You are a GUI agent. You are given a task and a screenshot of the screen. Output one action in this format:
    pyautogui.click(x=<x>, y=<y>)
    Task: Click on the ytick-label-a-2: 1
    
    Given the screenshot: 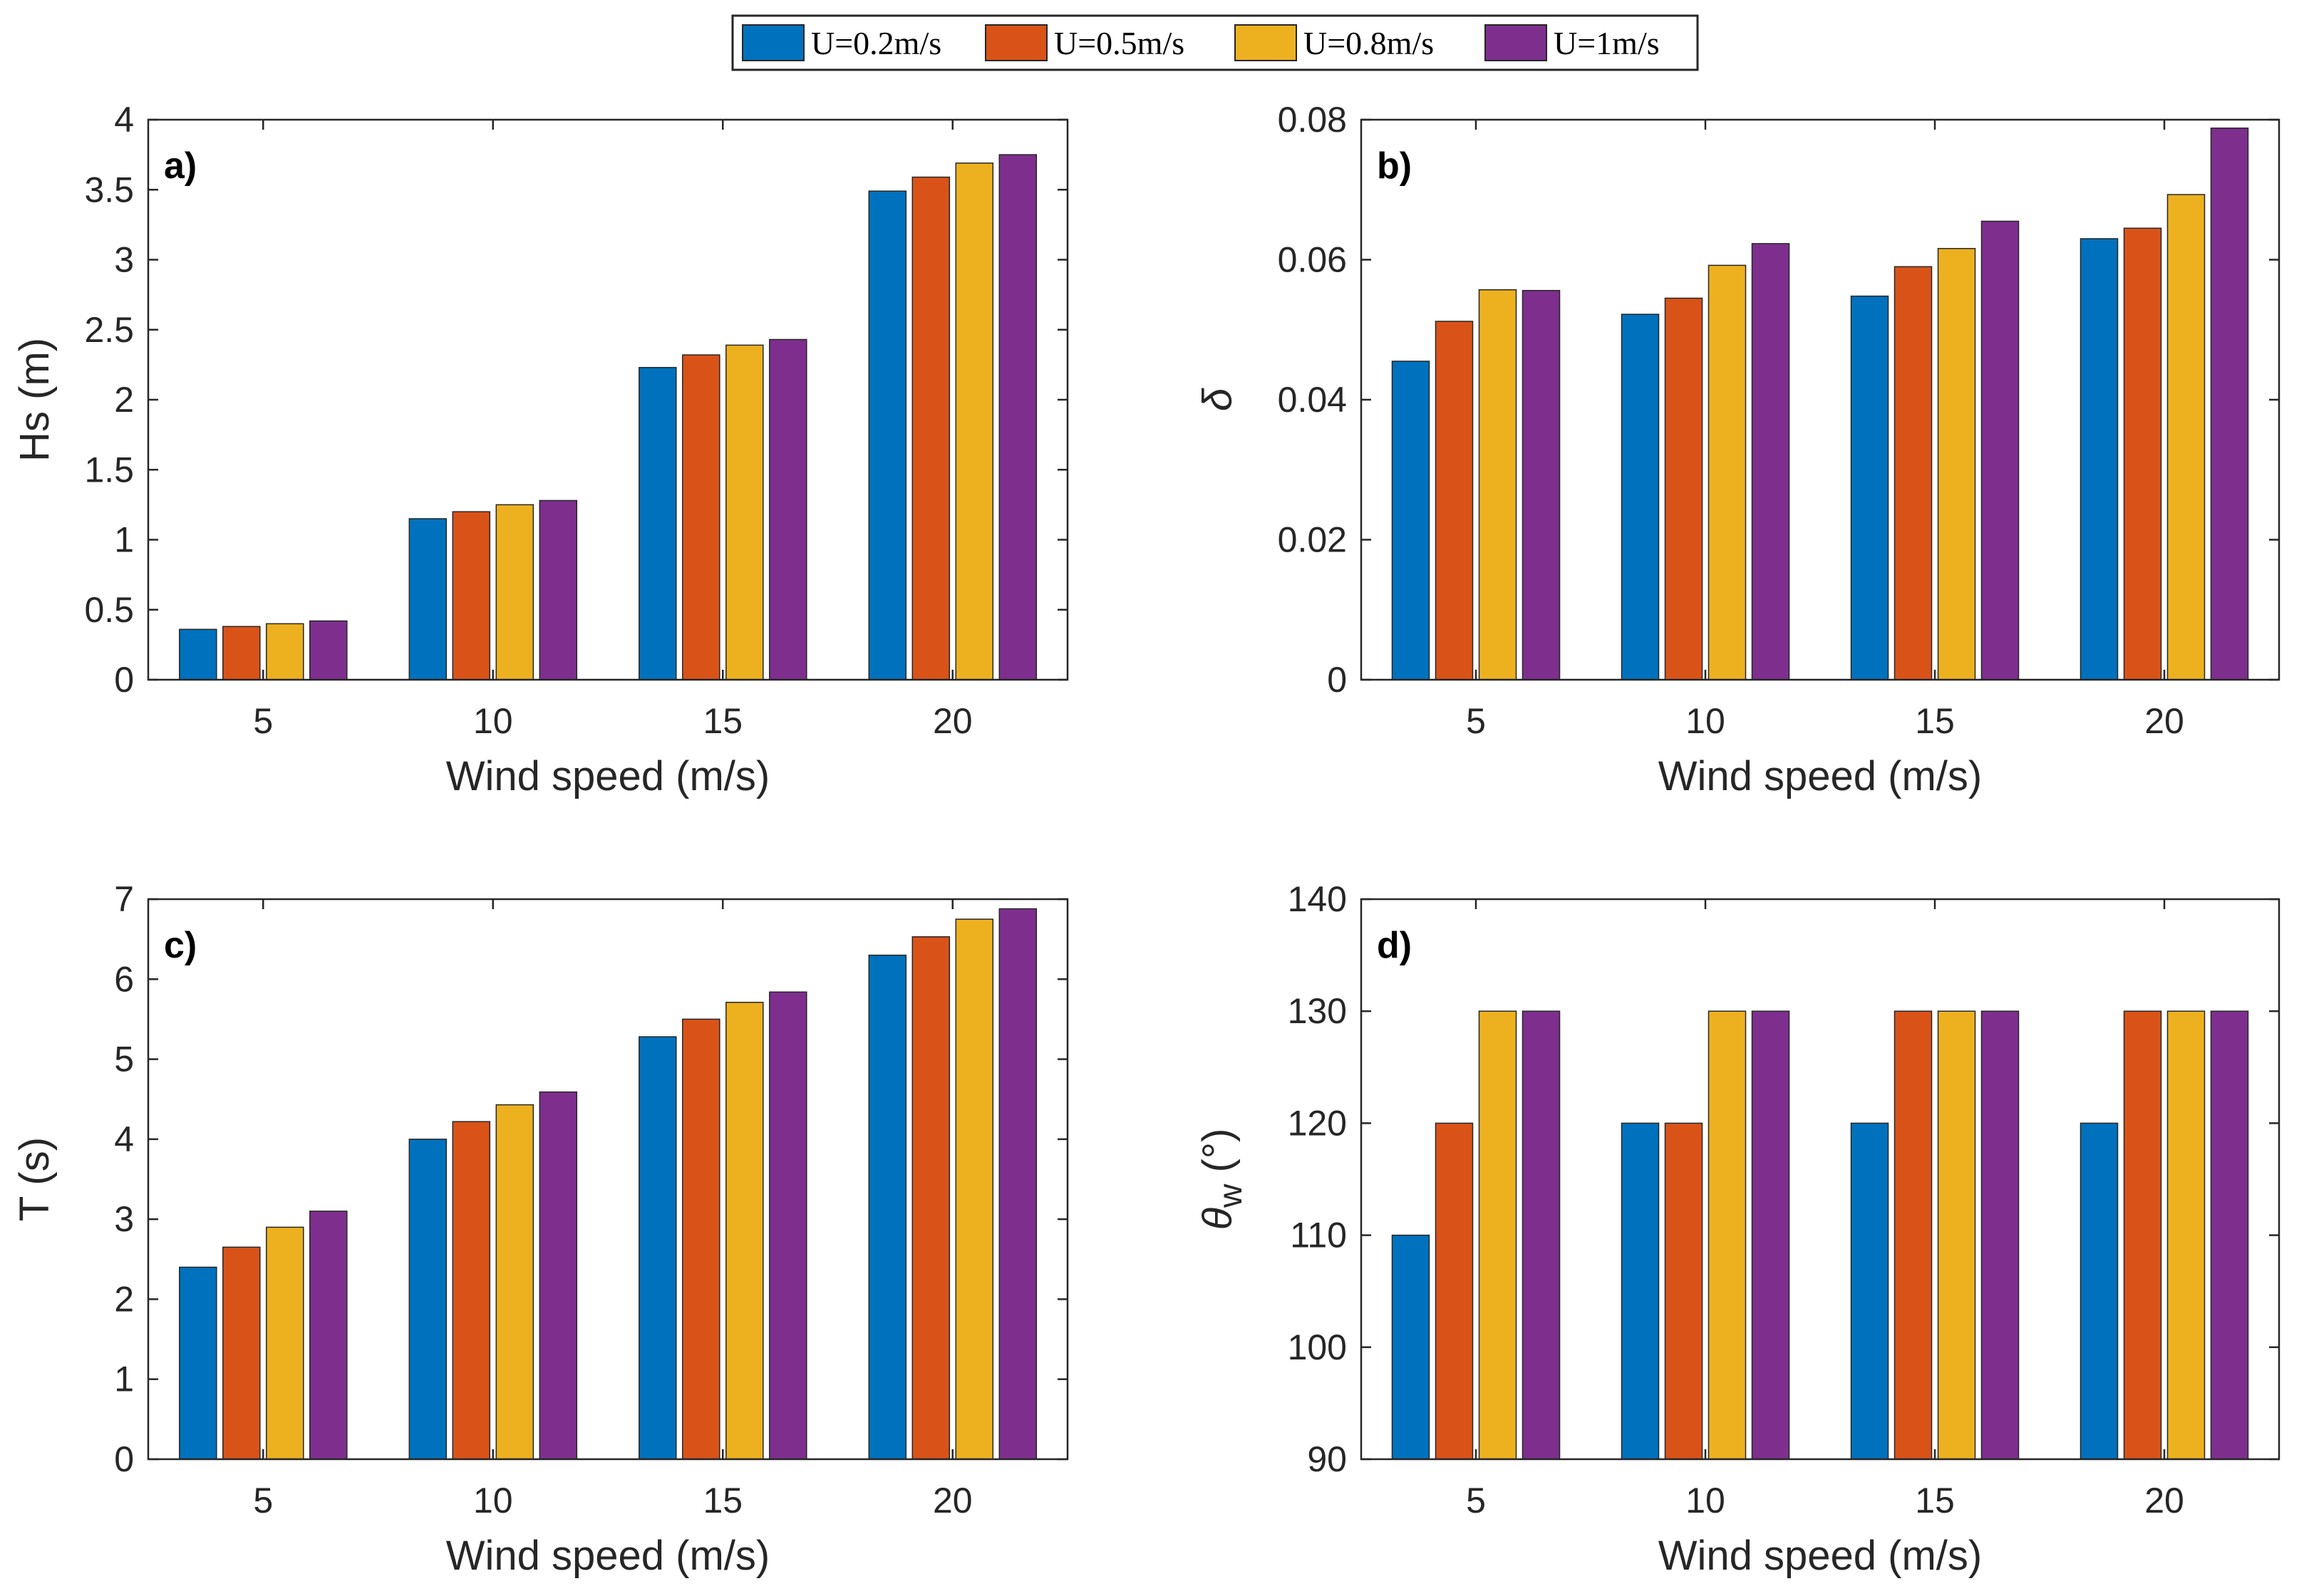 What is the action you would take?
    pyautogui.click(x=124, y=540)
    